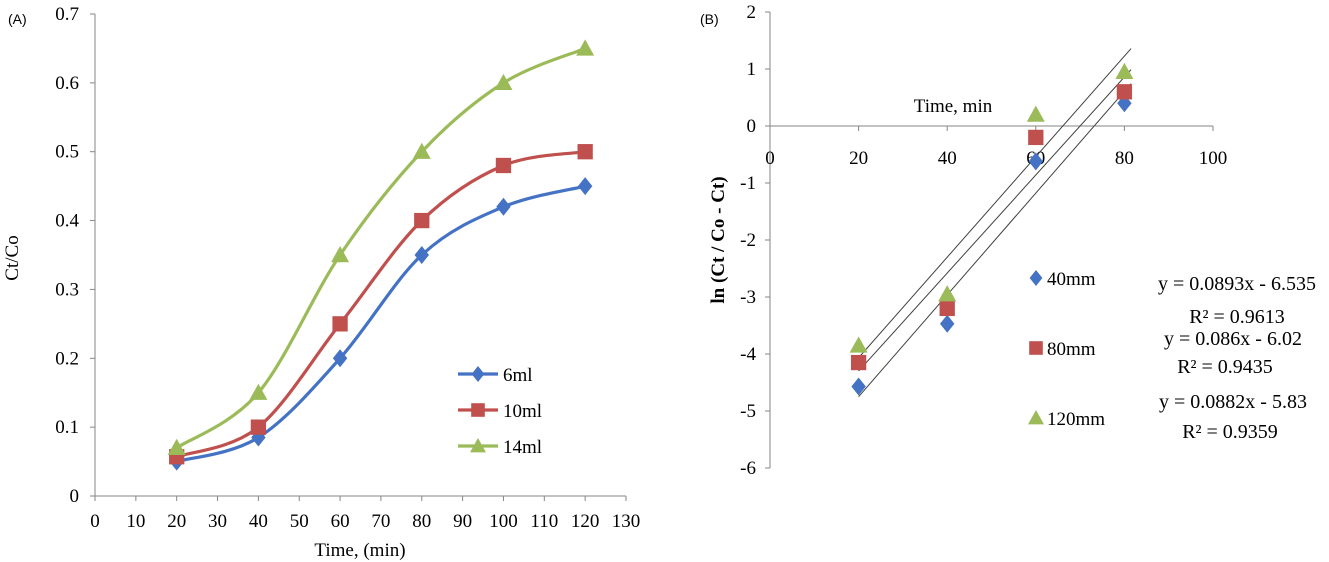  Describe the element at coordinates (503, 521) in the screenshot. I see `a-x-tick-label: 100` at that location.